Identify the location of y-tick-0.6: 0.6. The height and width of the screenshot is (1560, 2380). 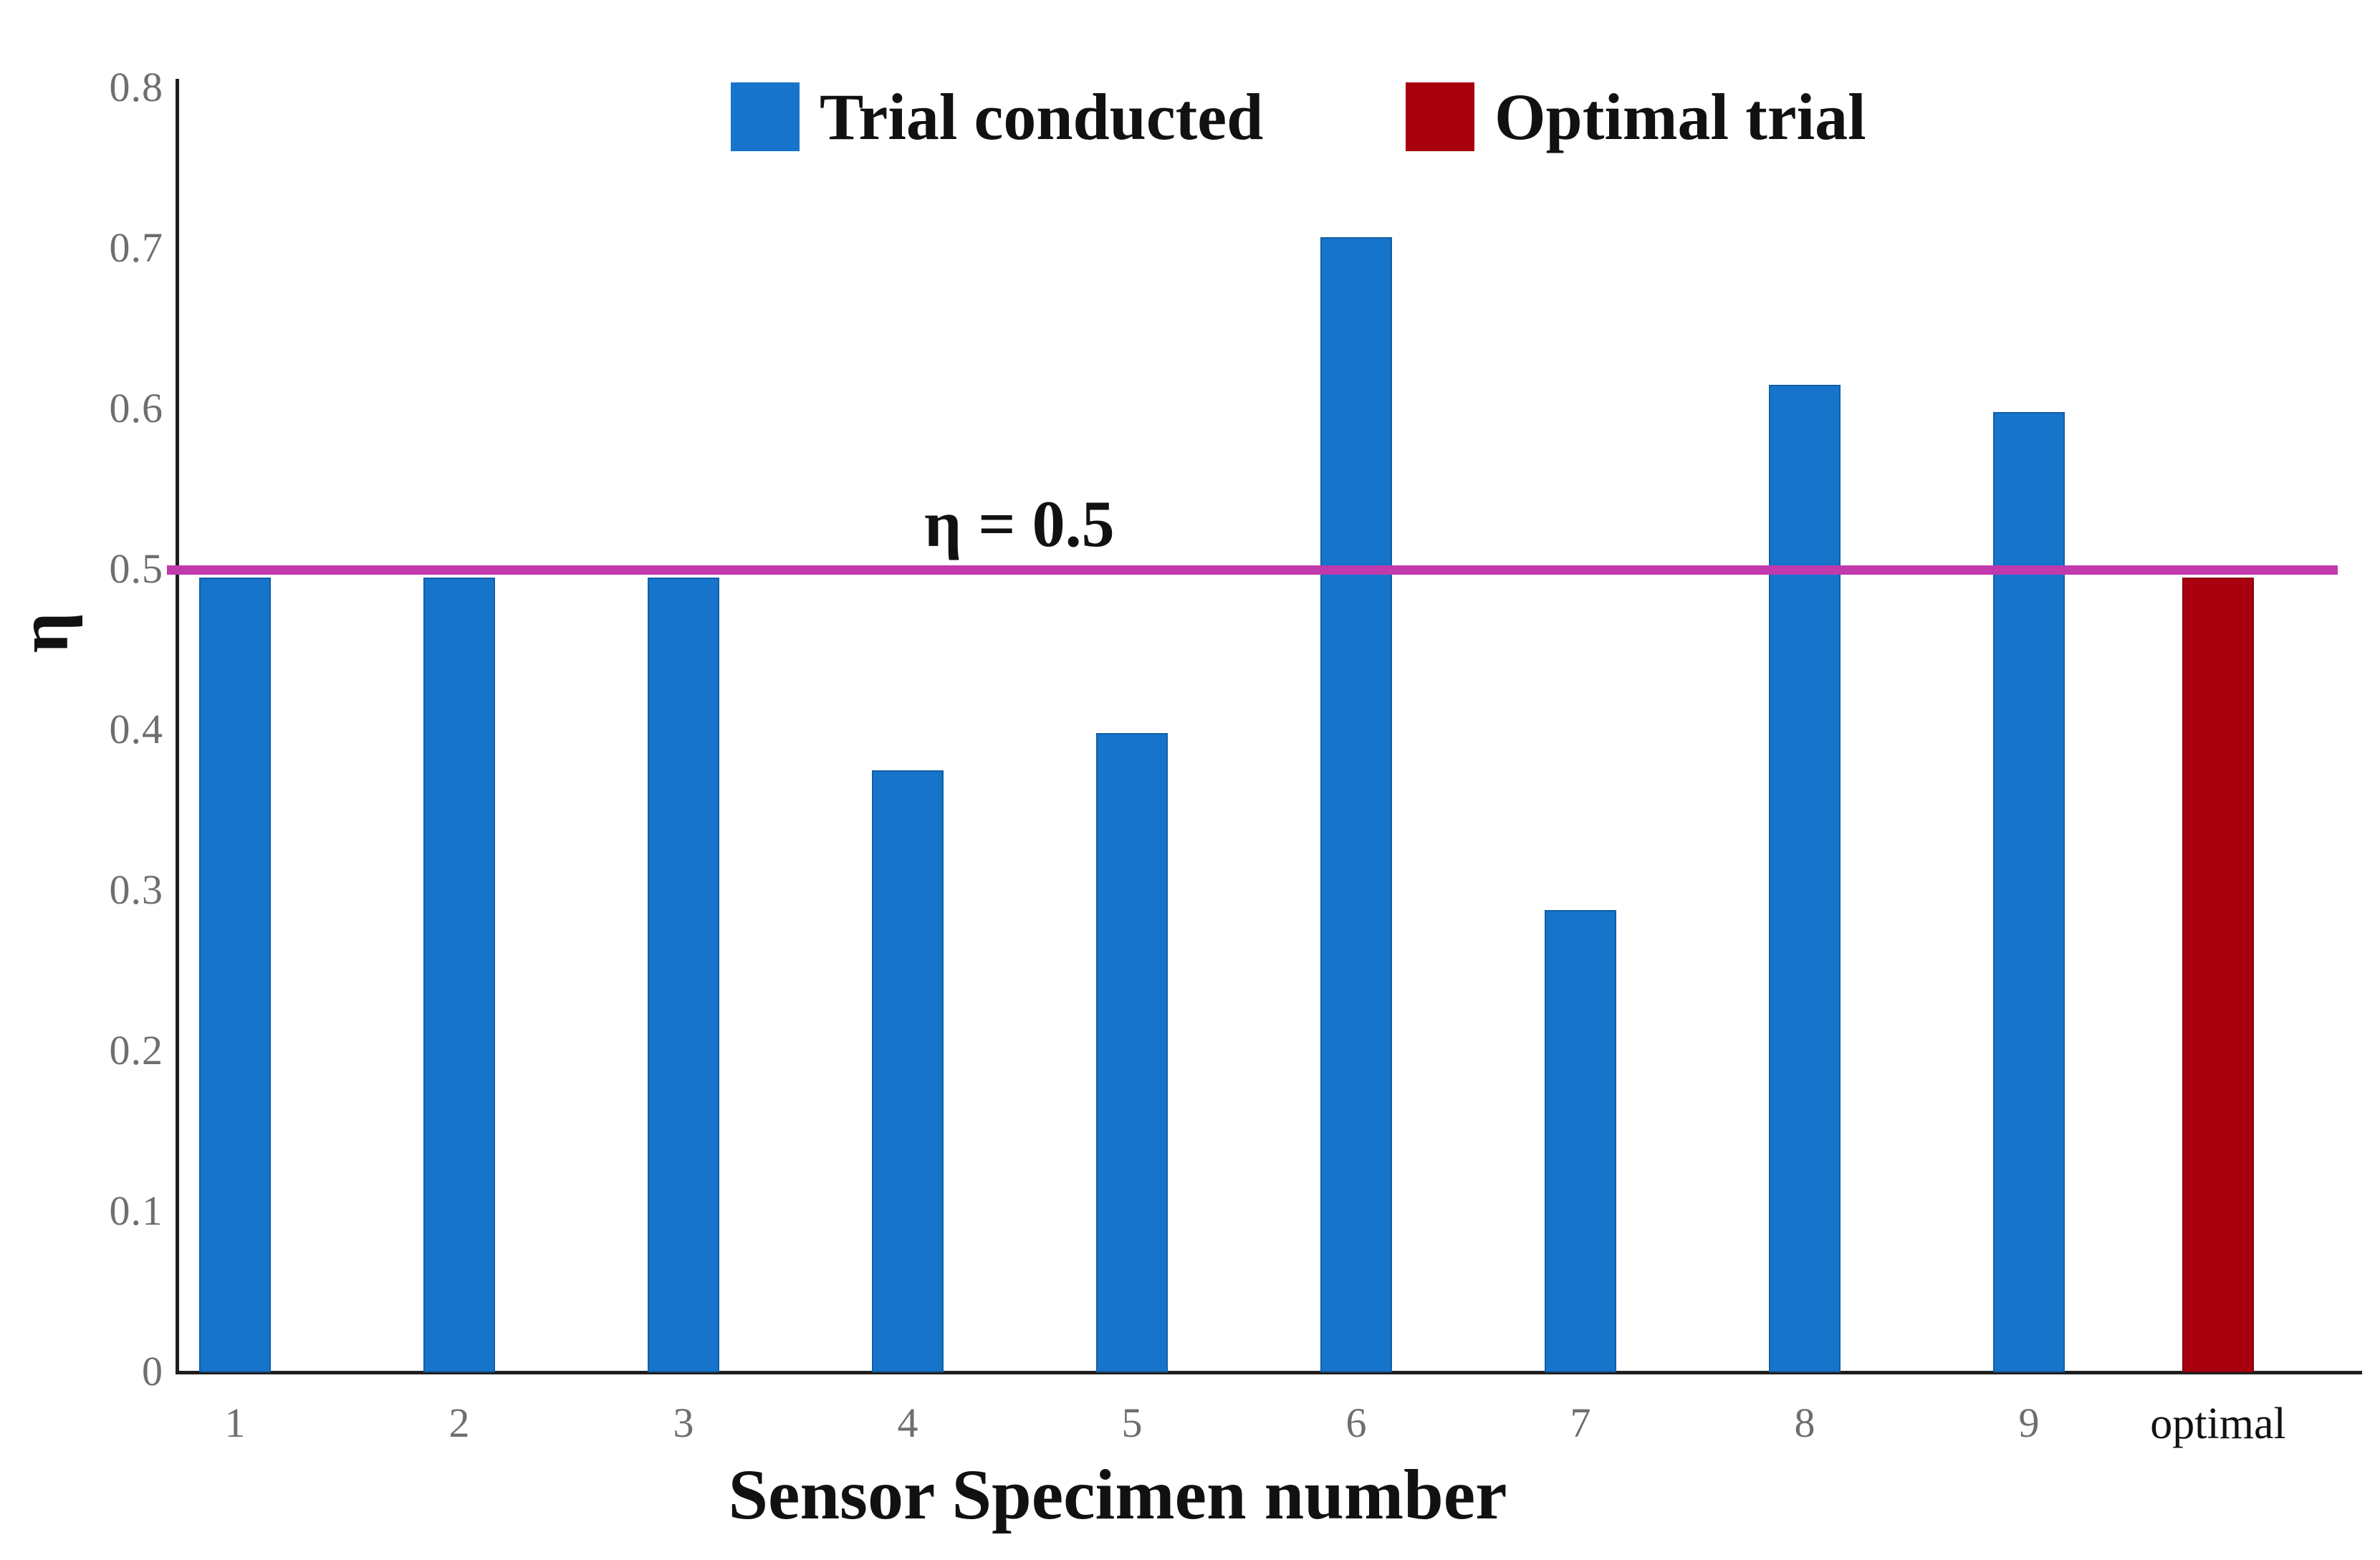
(136, 408).